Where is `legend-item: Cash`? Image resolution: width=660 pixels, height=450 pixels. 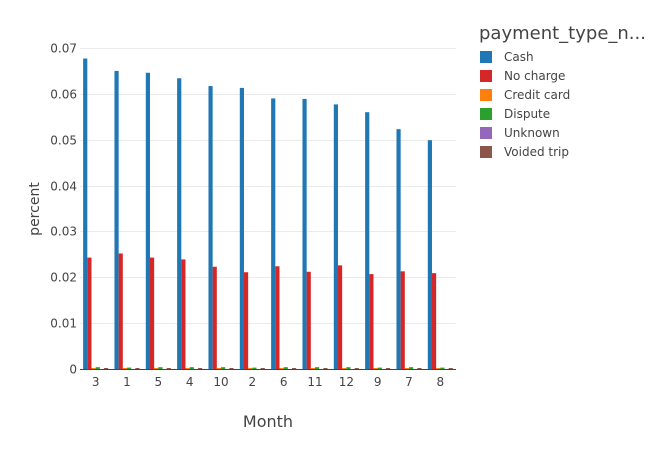
legend-item: Cash is located at coordinates (507, 57).